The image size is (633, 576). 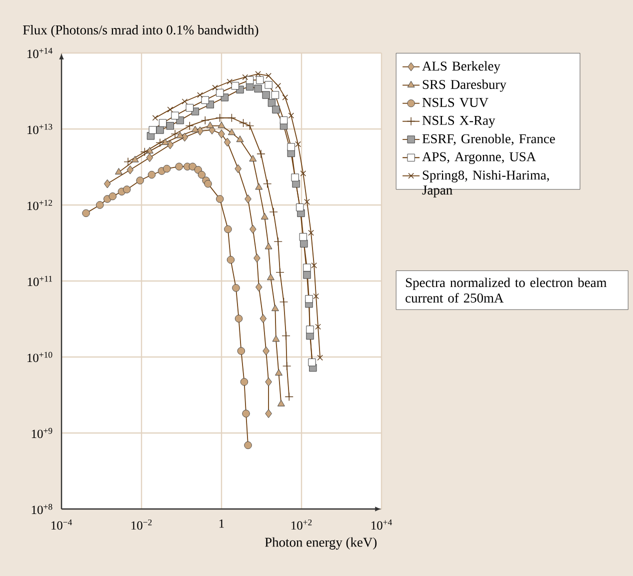 I want to click on x-tick-label: 10$^{−4}$, so click(x=61, y=524).